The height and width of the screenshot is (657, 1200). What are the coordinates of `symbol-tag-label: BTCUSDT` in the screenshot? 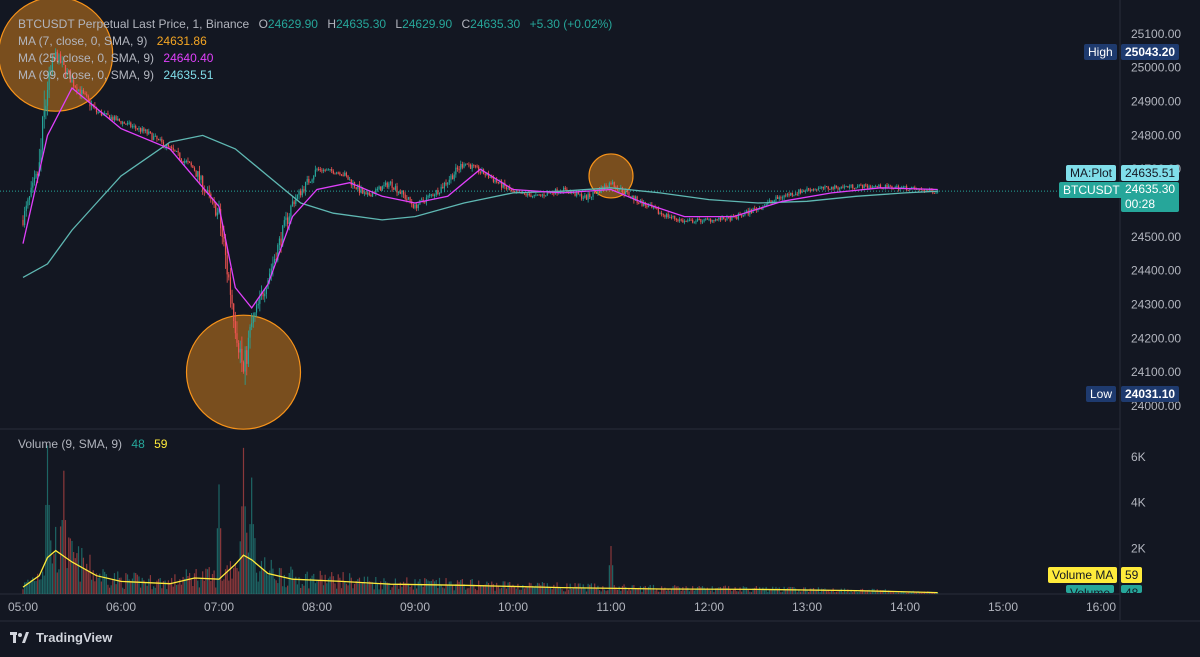 It's located at (1091, 190).